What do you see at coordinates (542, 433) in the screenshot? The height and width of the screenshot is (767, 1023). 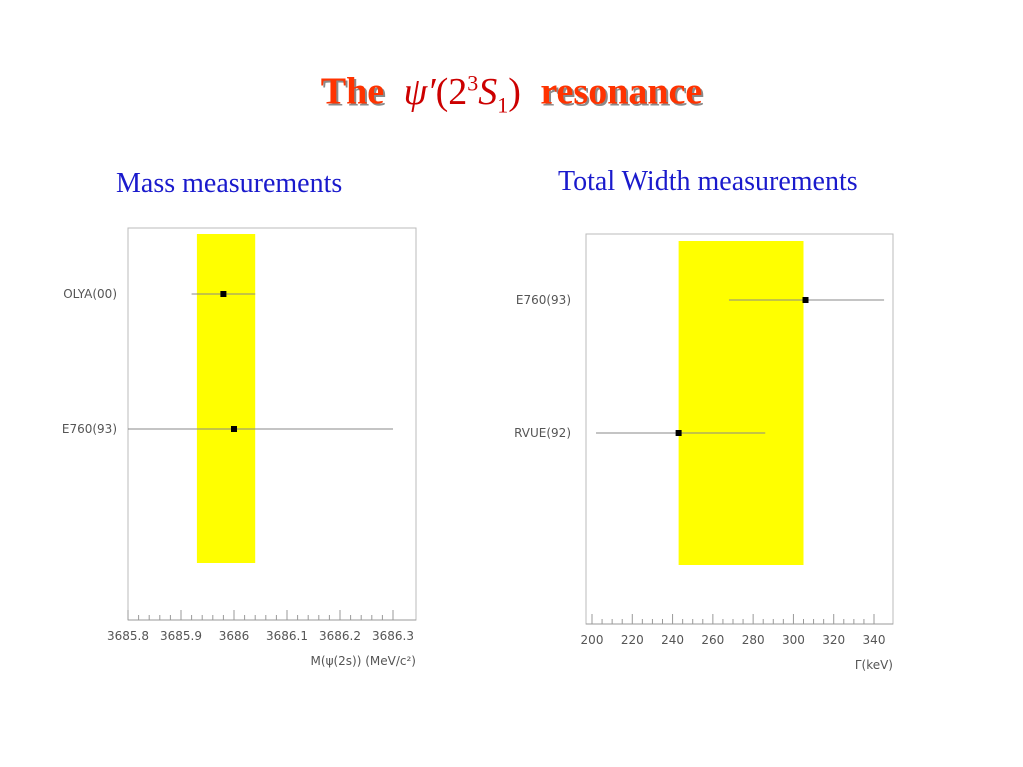 I see `row-label: RVUE(92)` at bounding box center [542, 433].